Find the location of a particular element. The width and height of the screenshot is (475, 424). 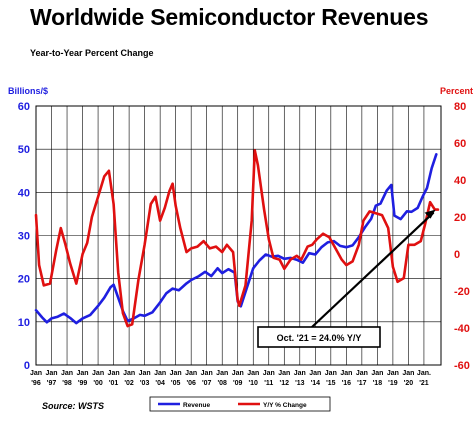

x-tick-label-year: '06 is located at coordinates (191, 383).